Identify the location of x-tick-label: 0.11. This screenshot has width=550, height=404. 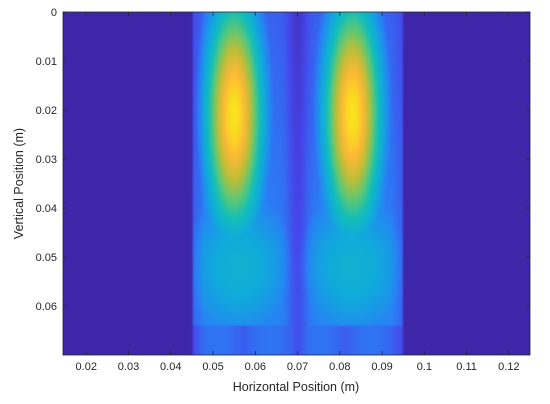
(466, 367).